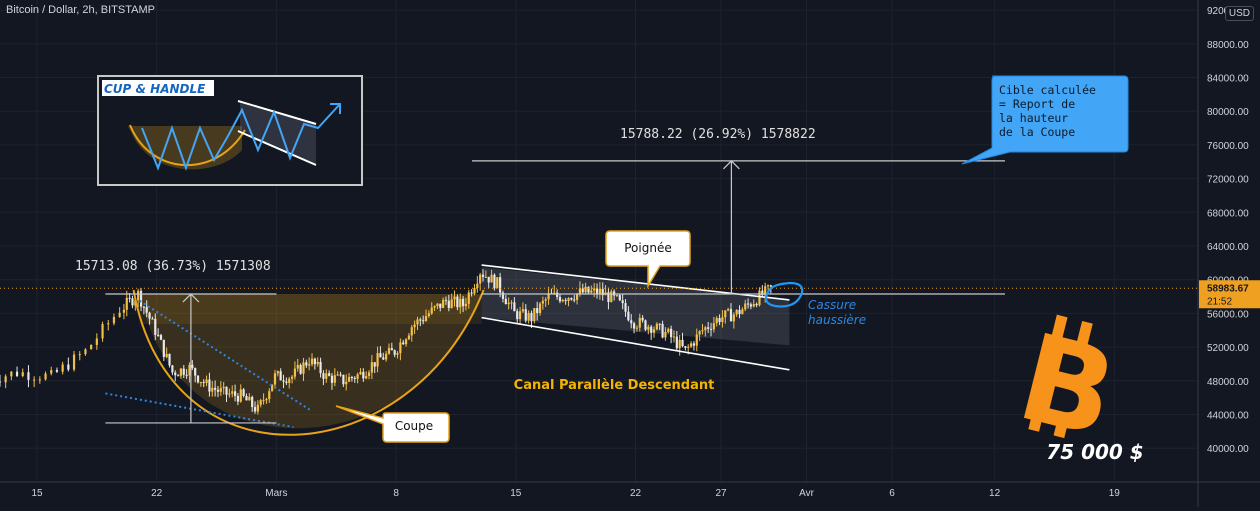 The width and height of the screenshot is (1260, 511). What do you see at coordinates (1228, 314) in the screenshot?
I see `y-tick-label: 56000.00` at bounding box center [1228, 314].